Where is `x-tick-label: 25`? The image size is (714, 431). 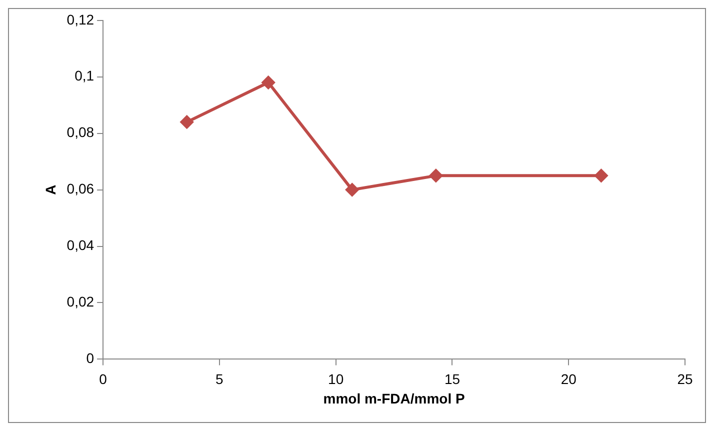
x-tick-label: 25 is located at coordinates (685, 379).